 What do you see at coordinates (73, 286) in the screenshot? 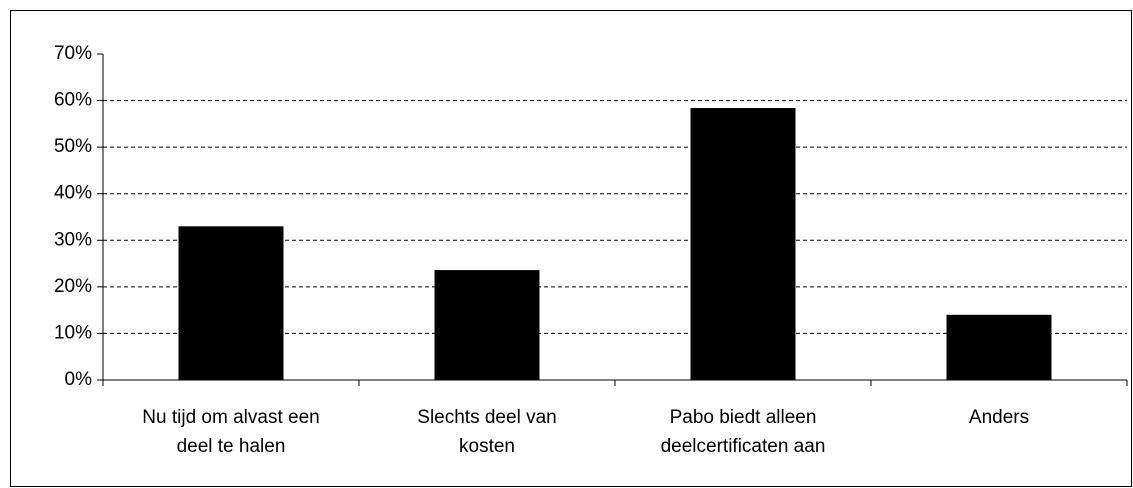
I see `y-tick-label: 20%` at bounding box center [73, 286].